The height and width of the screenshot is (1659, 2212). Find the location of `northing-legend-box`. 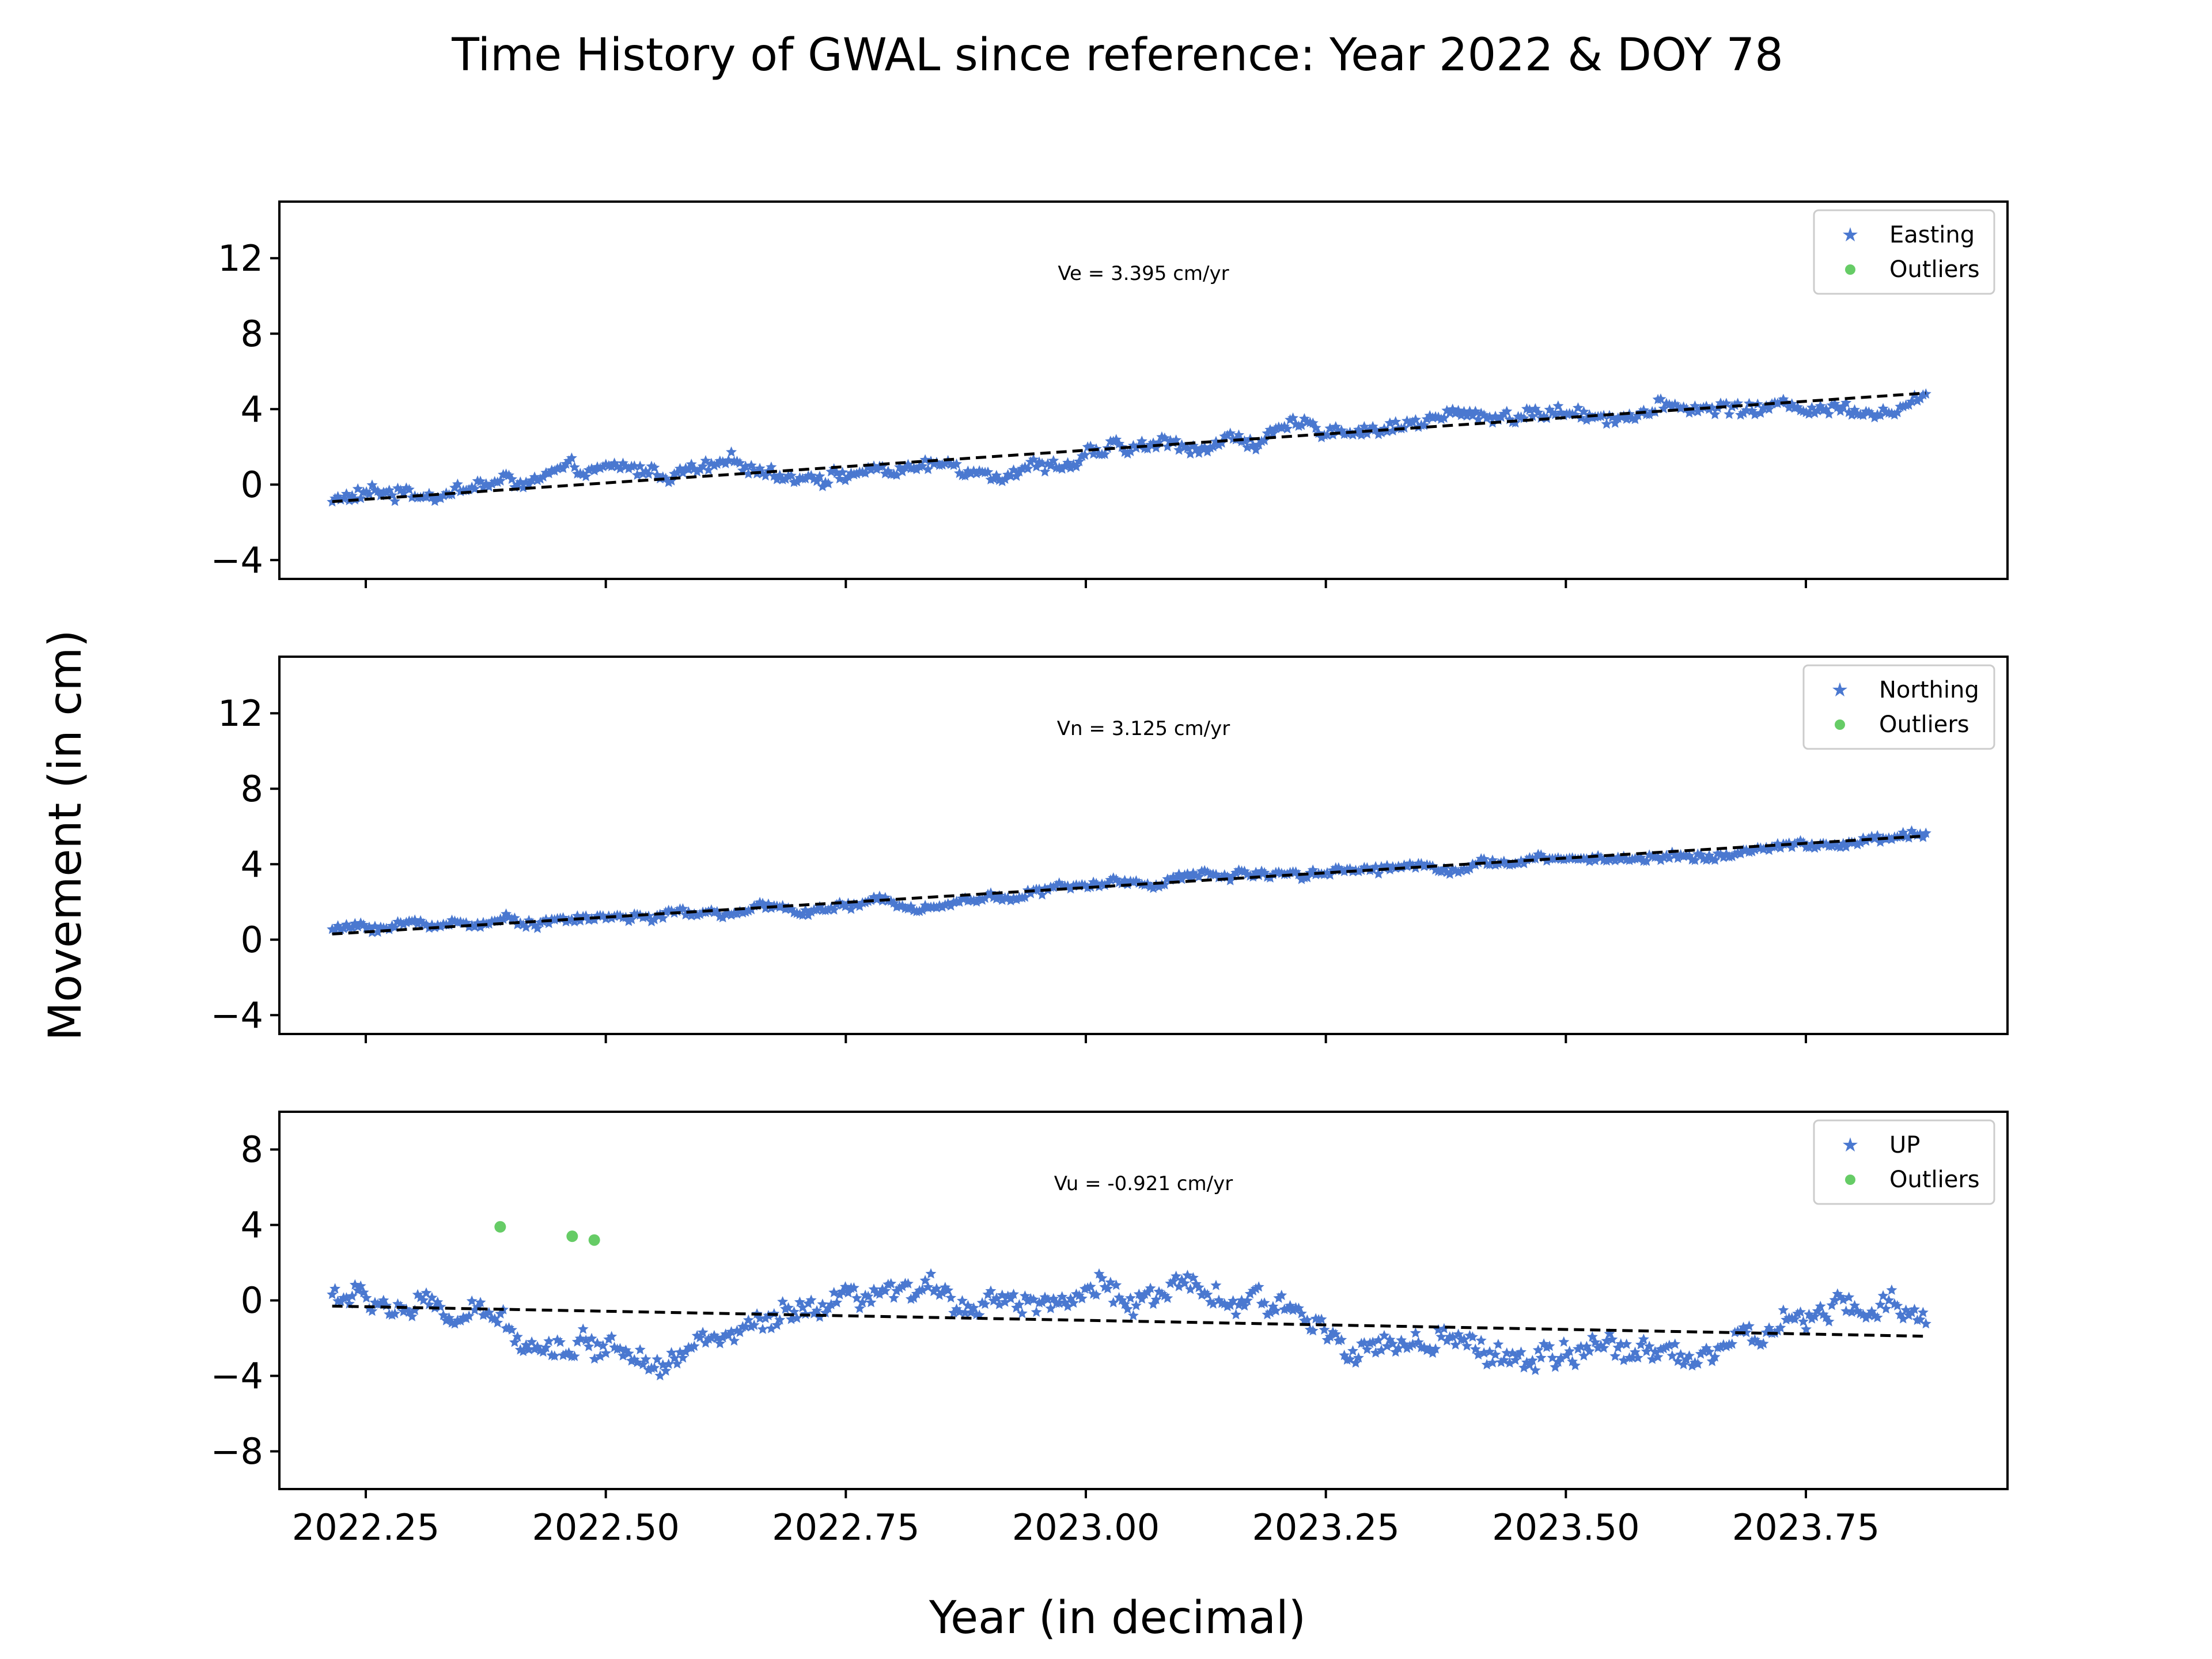

northing-legend-box is located at coordinates (1898, 707).